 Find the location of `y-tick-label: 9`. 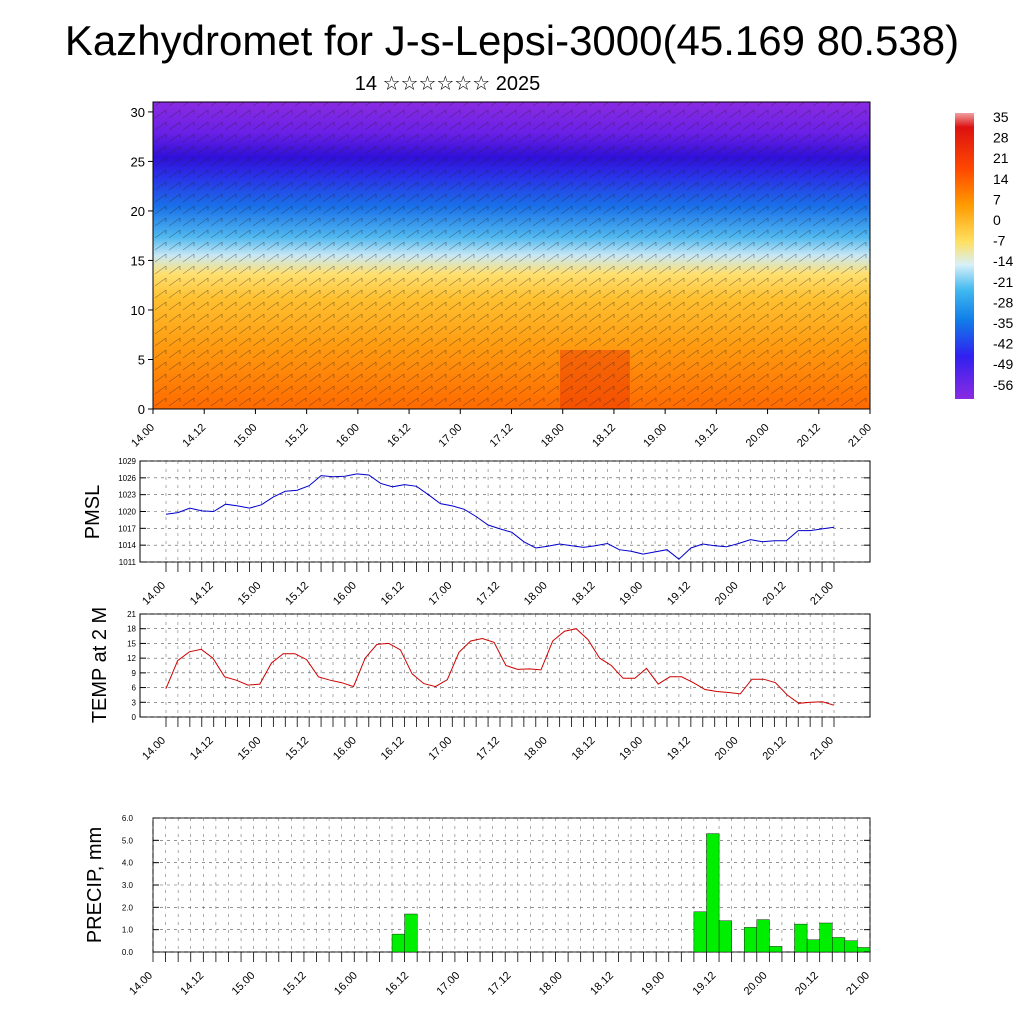

y-tick-label: 9 is located at coordinates (134, 673).